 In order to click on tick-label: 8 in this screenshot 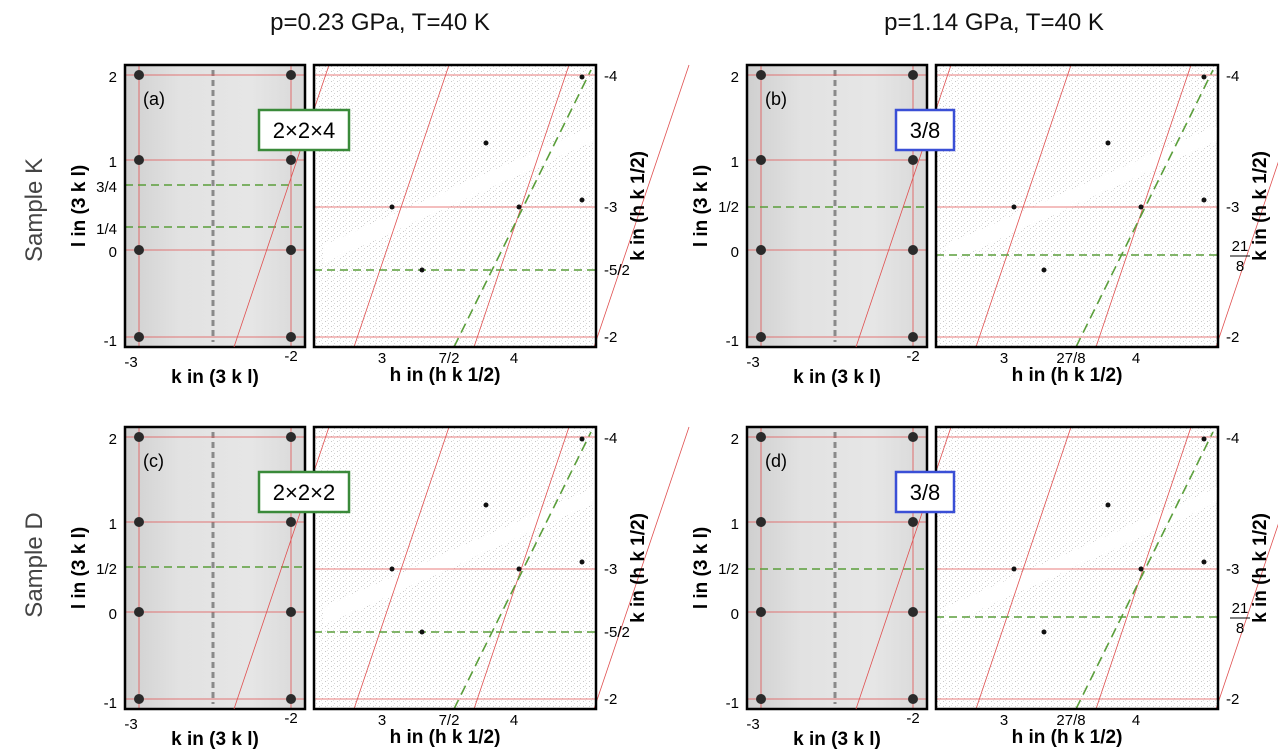, I will do `click(1240, 628)`.